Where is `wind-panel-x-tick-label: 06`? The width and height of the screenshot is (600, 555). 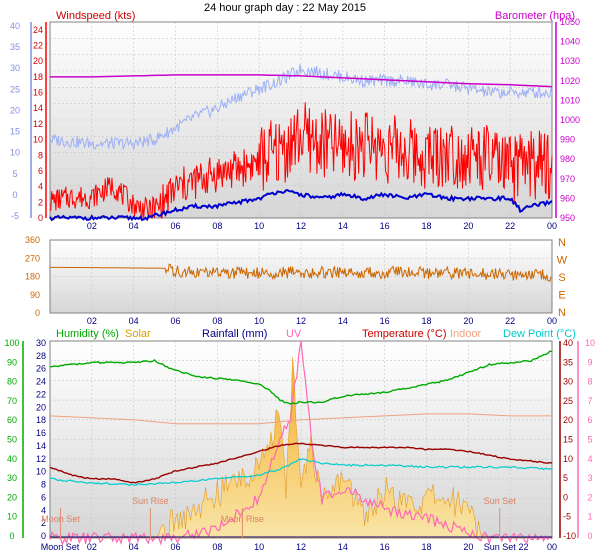
wind-panel-x-tick-label: 06 is located at coordinates (175, 226).